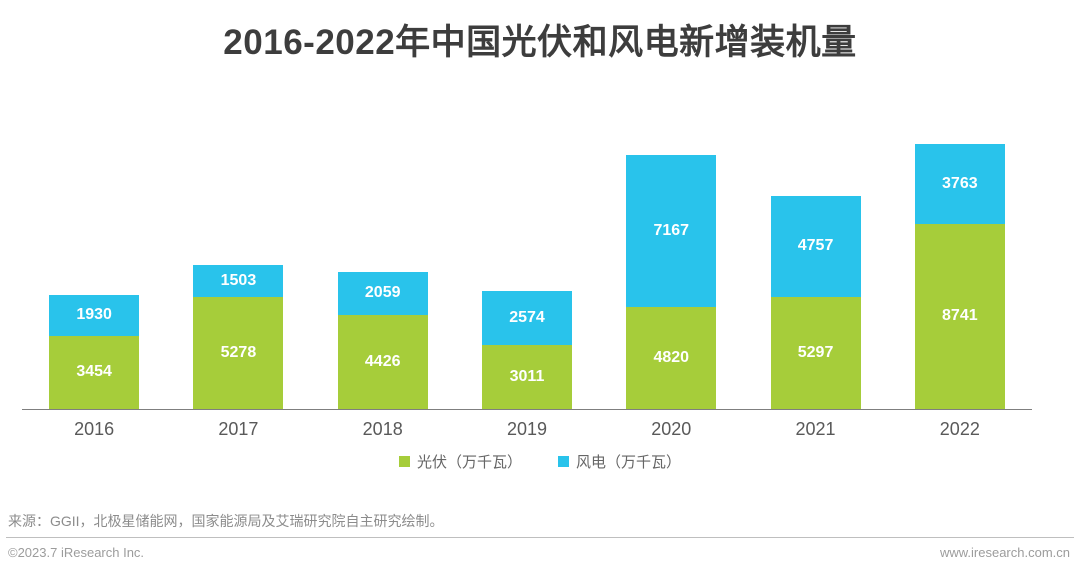  I want to click on legend-item-wind: 风电（万千瓦）, so click(619, 461).